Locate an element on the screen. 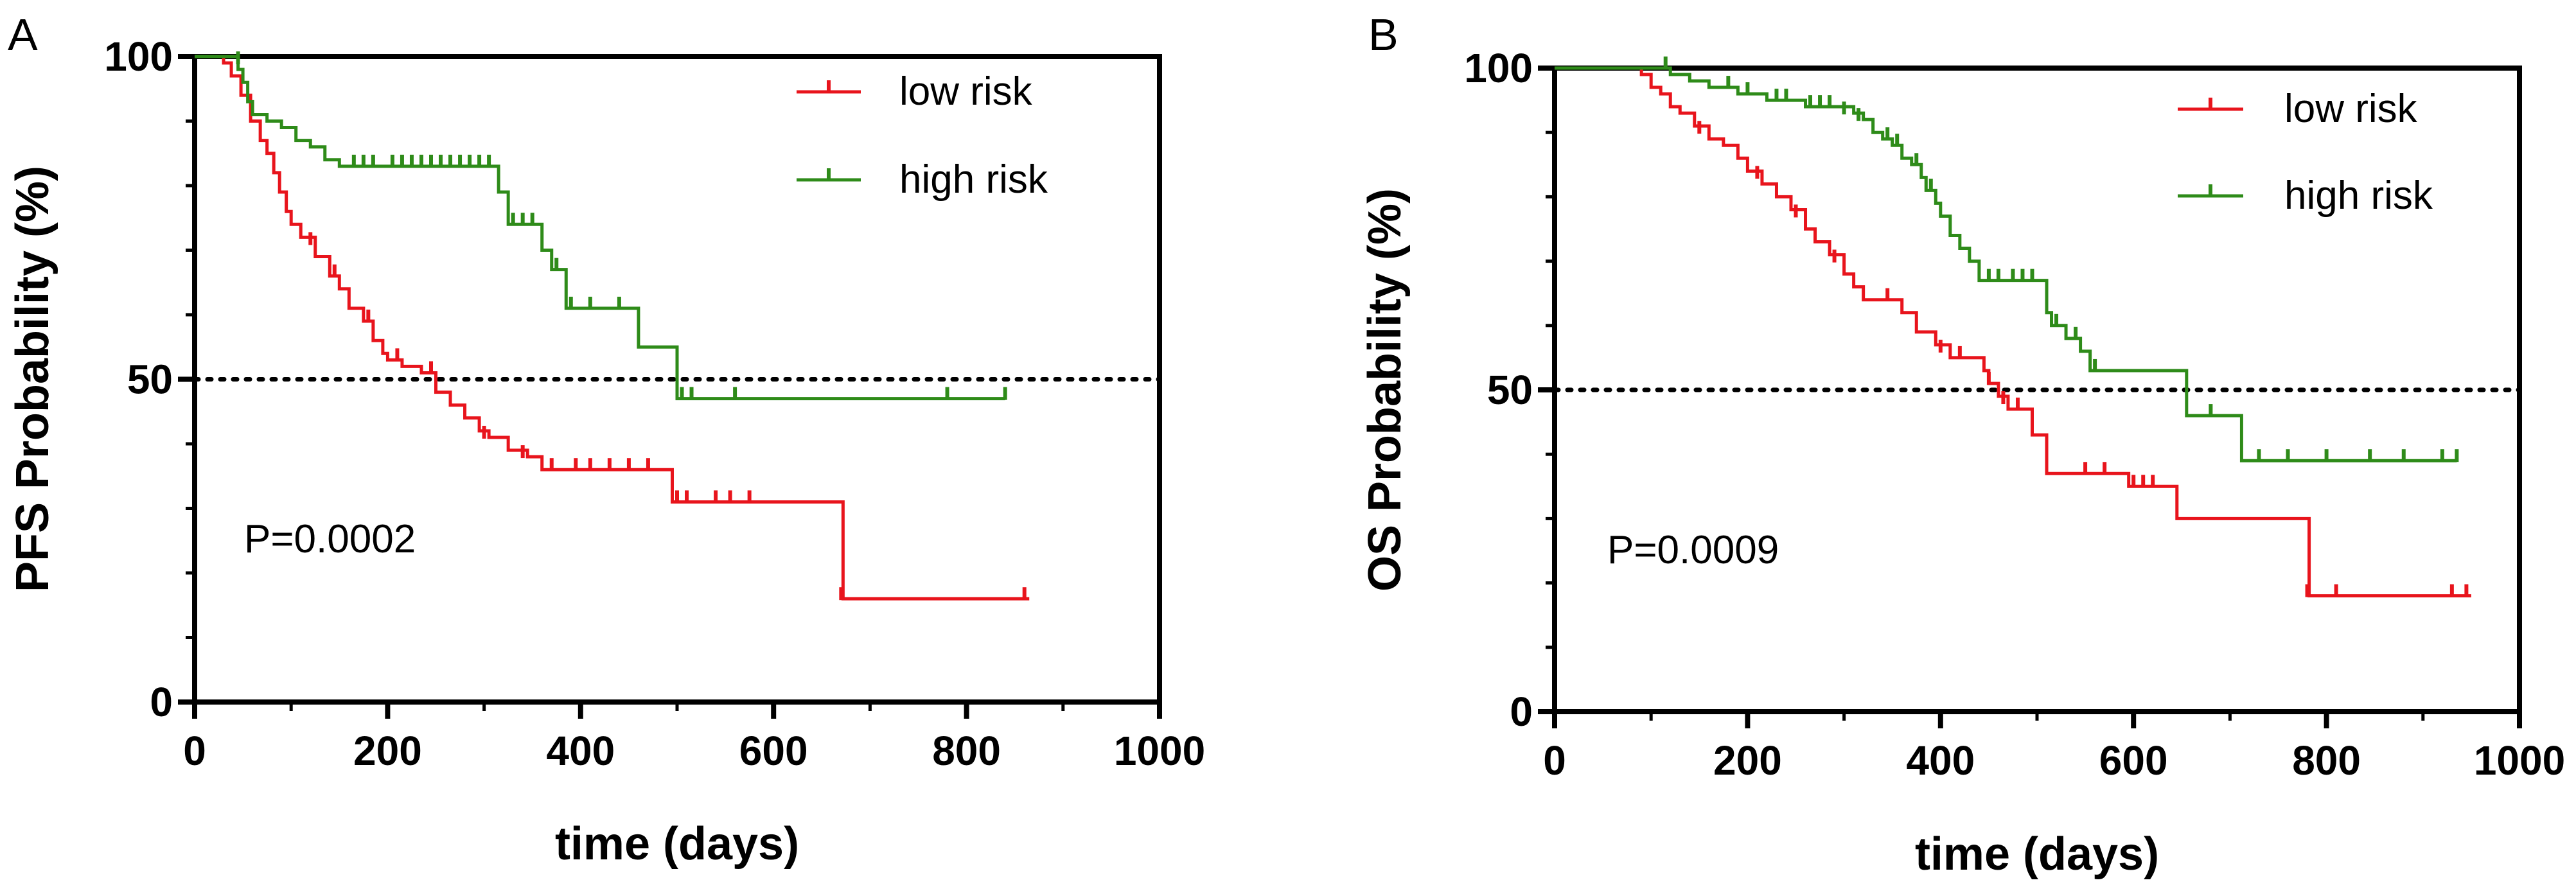 Image resolution: width=2576 pixels, height=887 pixels. p-value-annotation: P=0.0009 is located at coordinates (1693, 550).